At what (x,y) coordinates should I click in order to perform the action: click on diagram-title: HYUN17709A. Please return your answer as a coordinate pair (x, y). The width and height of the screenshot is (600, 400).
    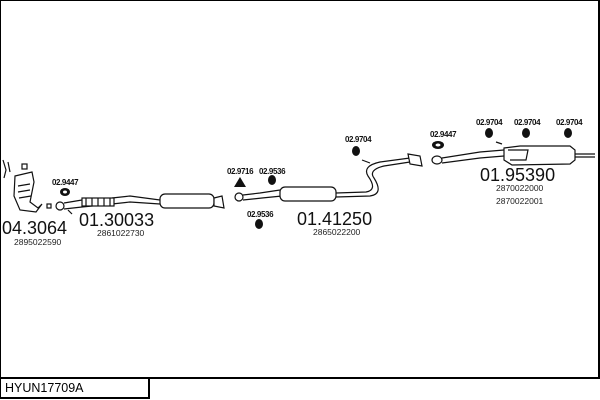
    Looking at the image, I should click on (75, 388).